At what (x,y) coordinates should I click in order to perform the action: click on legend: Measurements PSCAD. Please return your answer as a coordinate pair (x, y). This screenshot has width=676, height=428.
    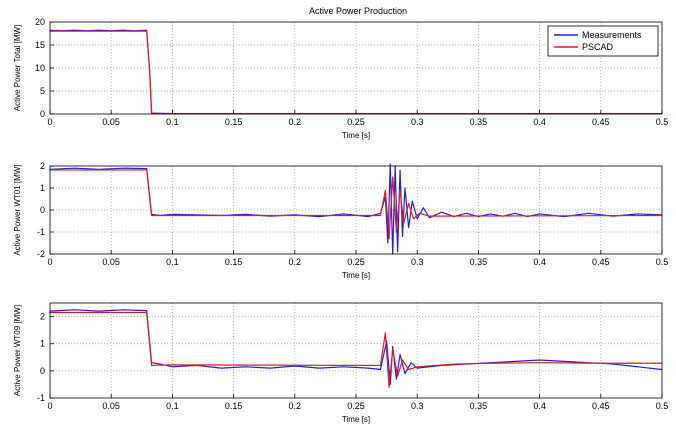
    Looking at the image, I should click on (603, 41).